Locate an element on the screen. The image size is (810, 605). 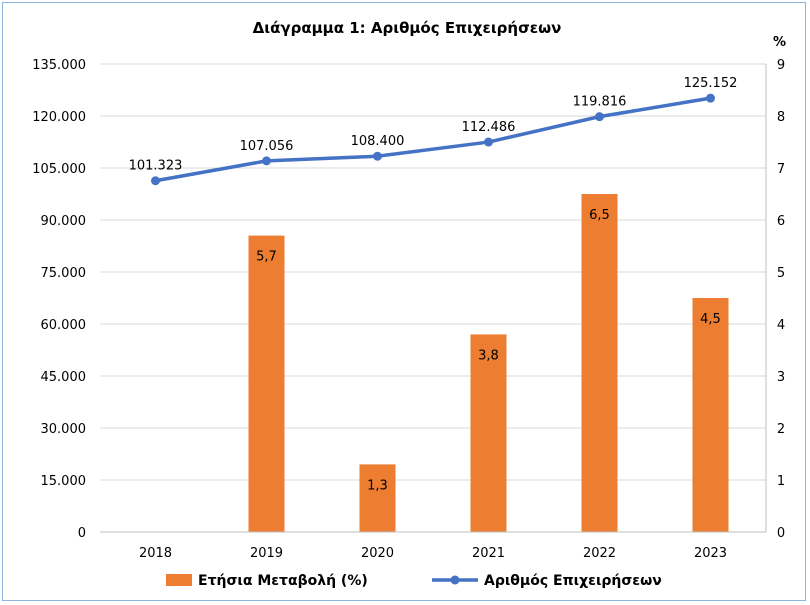
left-axis-tick-label: 60.000 is located at coordinates (64, 325).